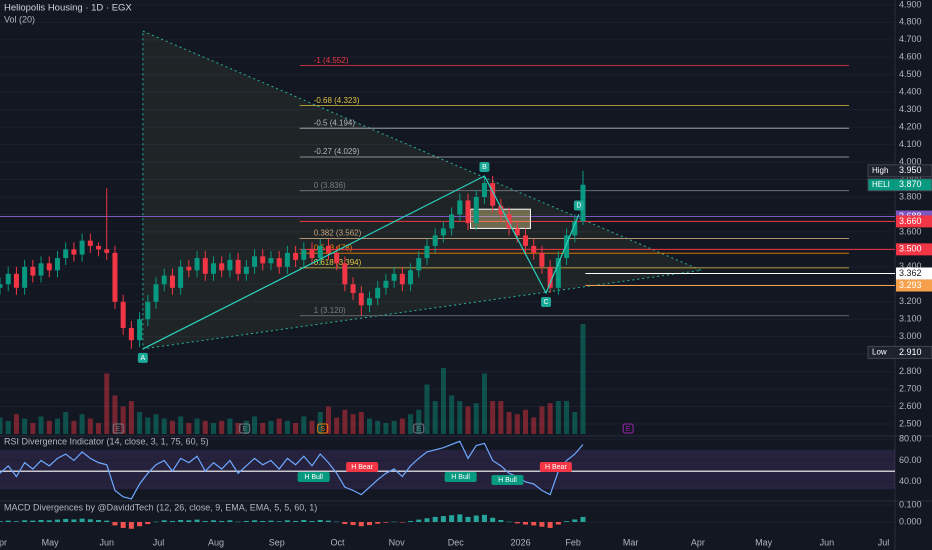 This screenshot has width=932, height=550. I want to click on x-tick-label: Jul, so click(159, 542).